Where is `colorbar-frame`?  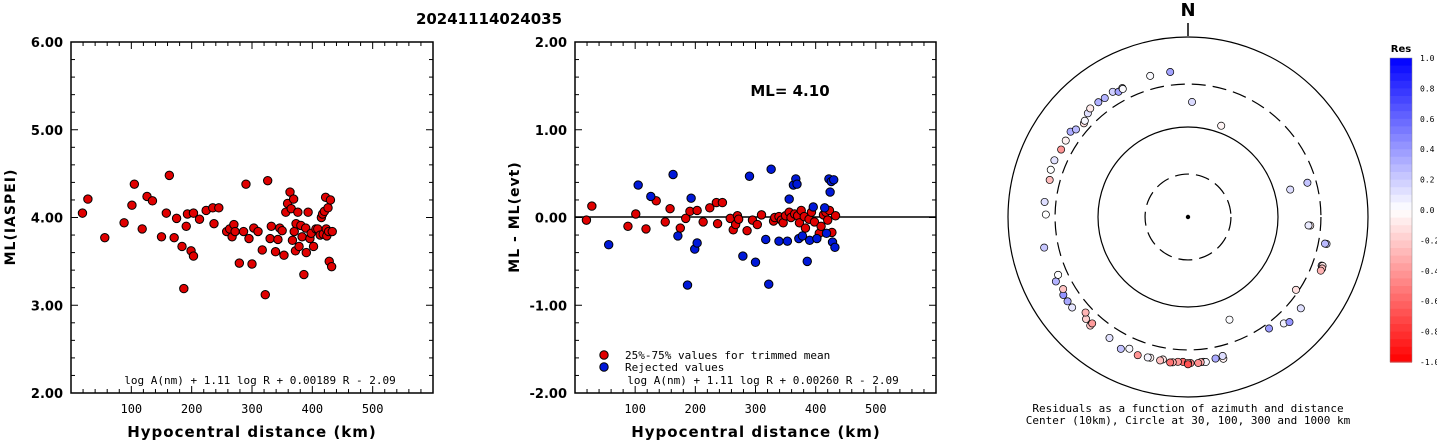
colorbar-frame is located at coordinates (1401, 210).